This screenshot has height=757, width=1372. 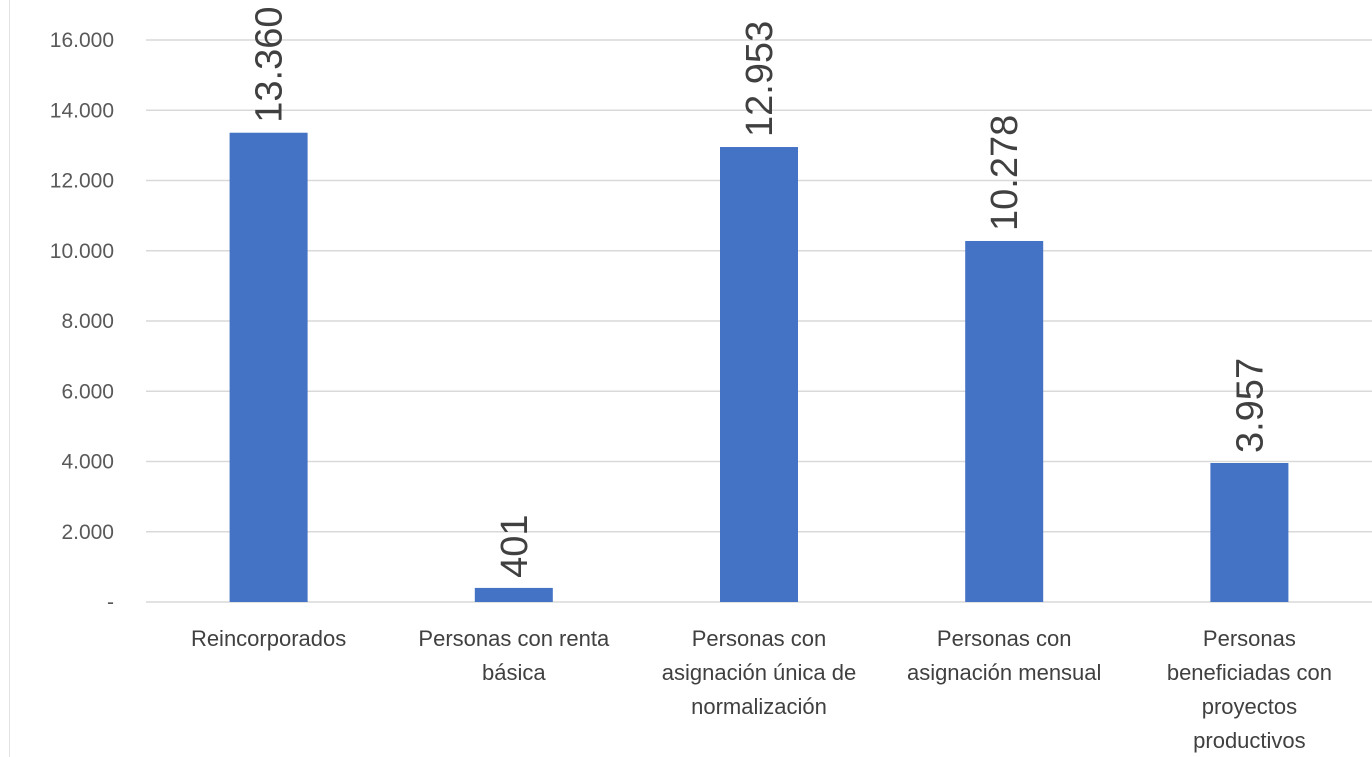 I want to click on data-label: 10.278, so click(x=1005, y=173).